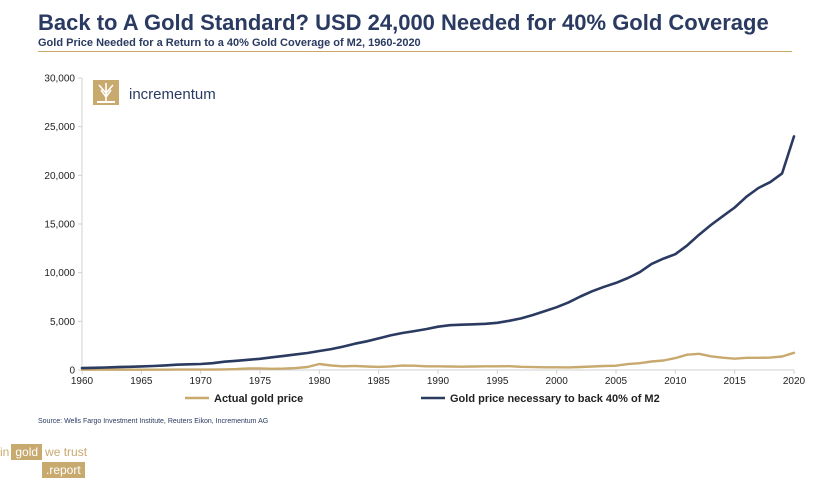  Describe the element at coordinates (260, 381) in the screenshot. I see `x-tick-label: 1975` at that location.